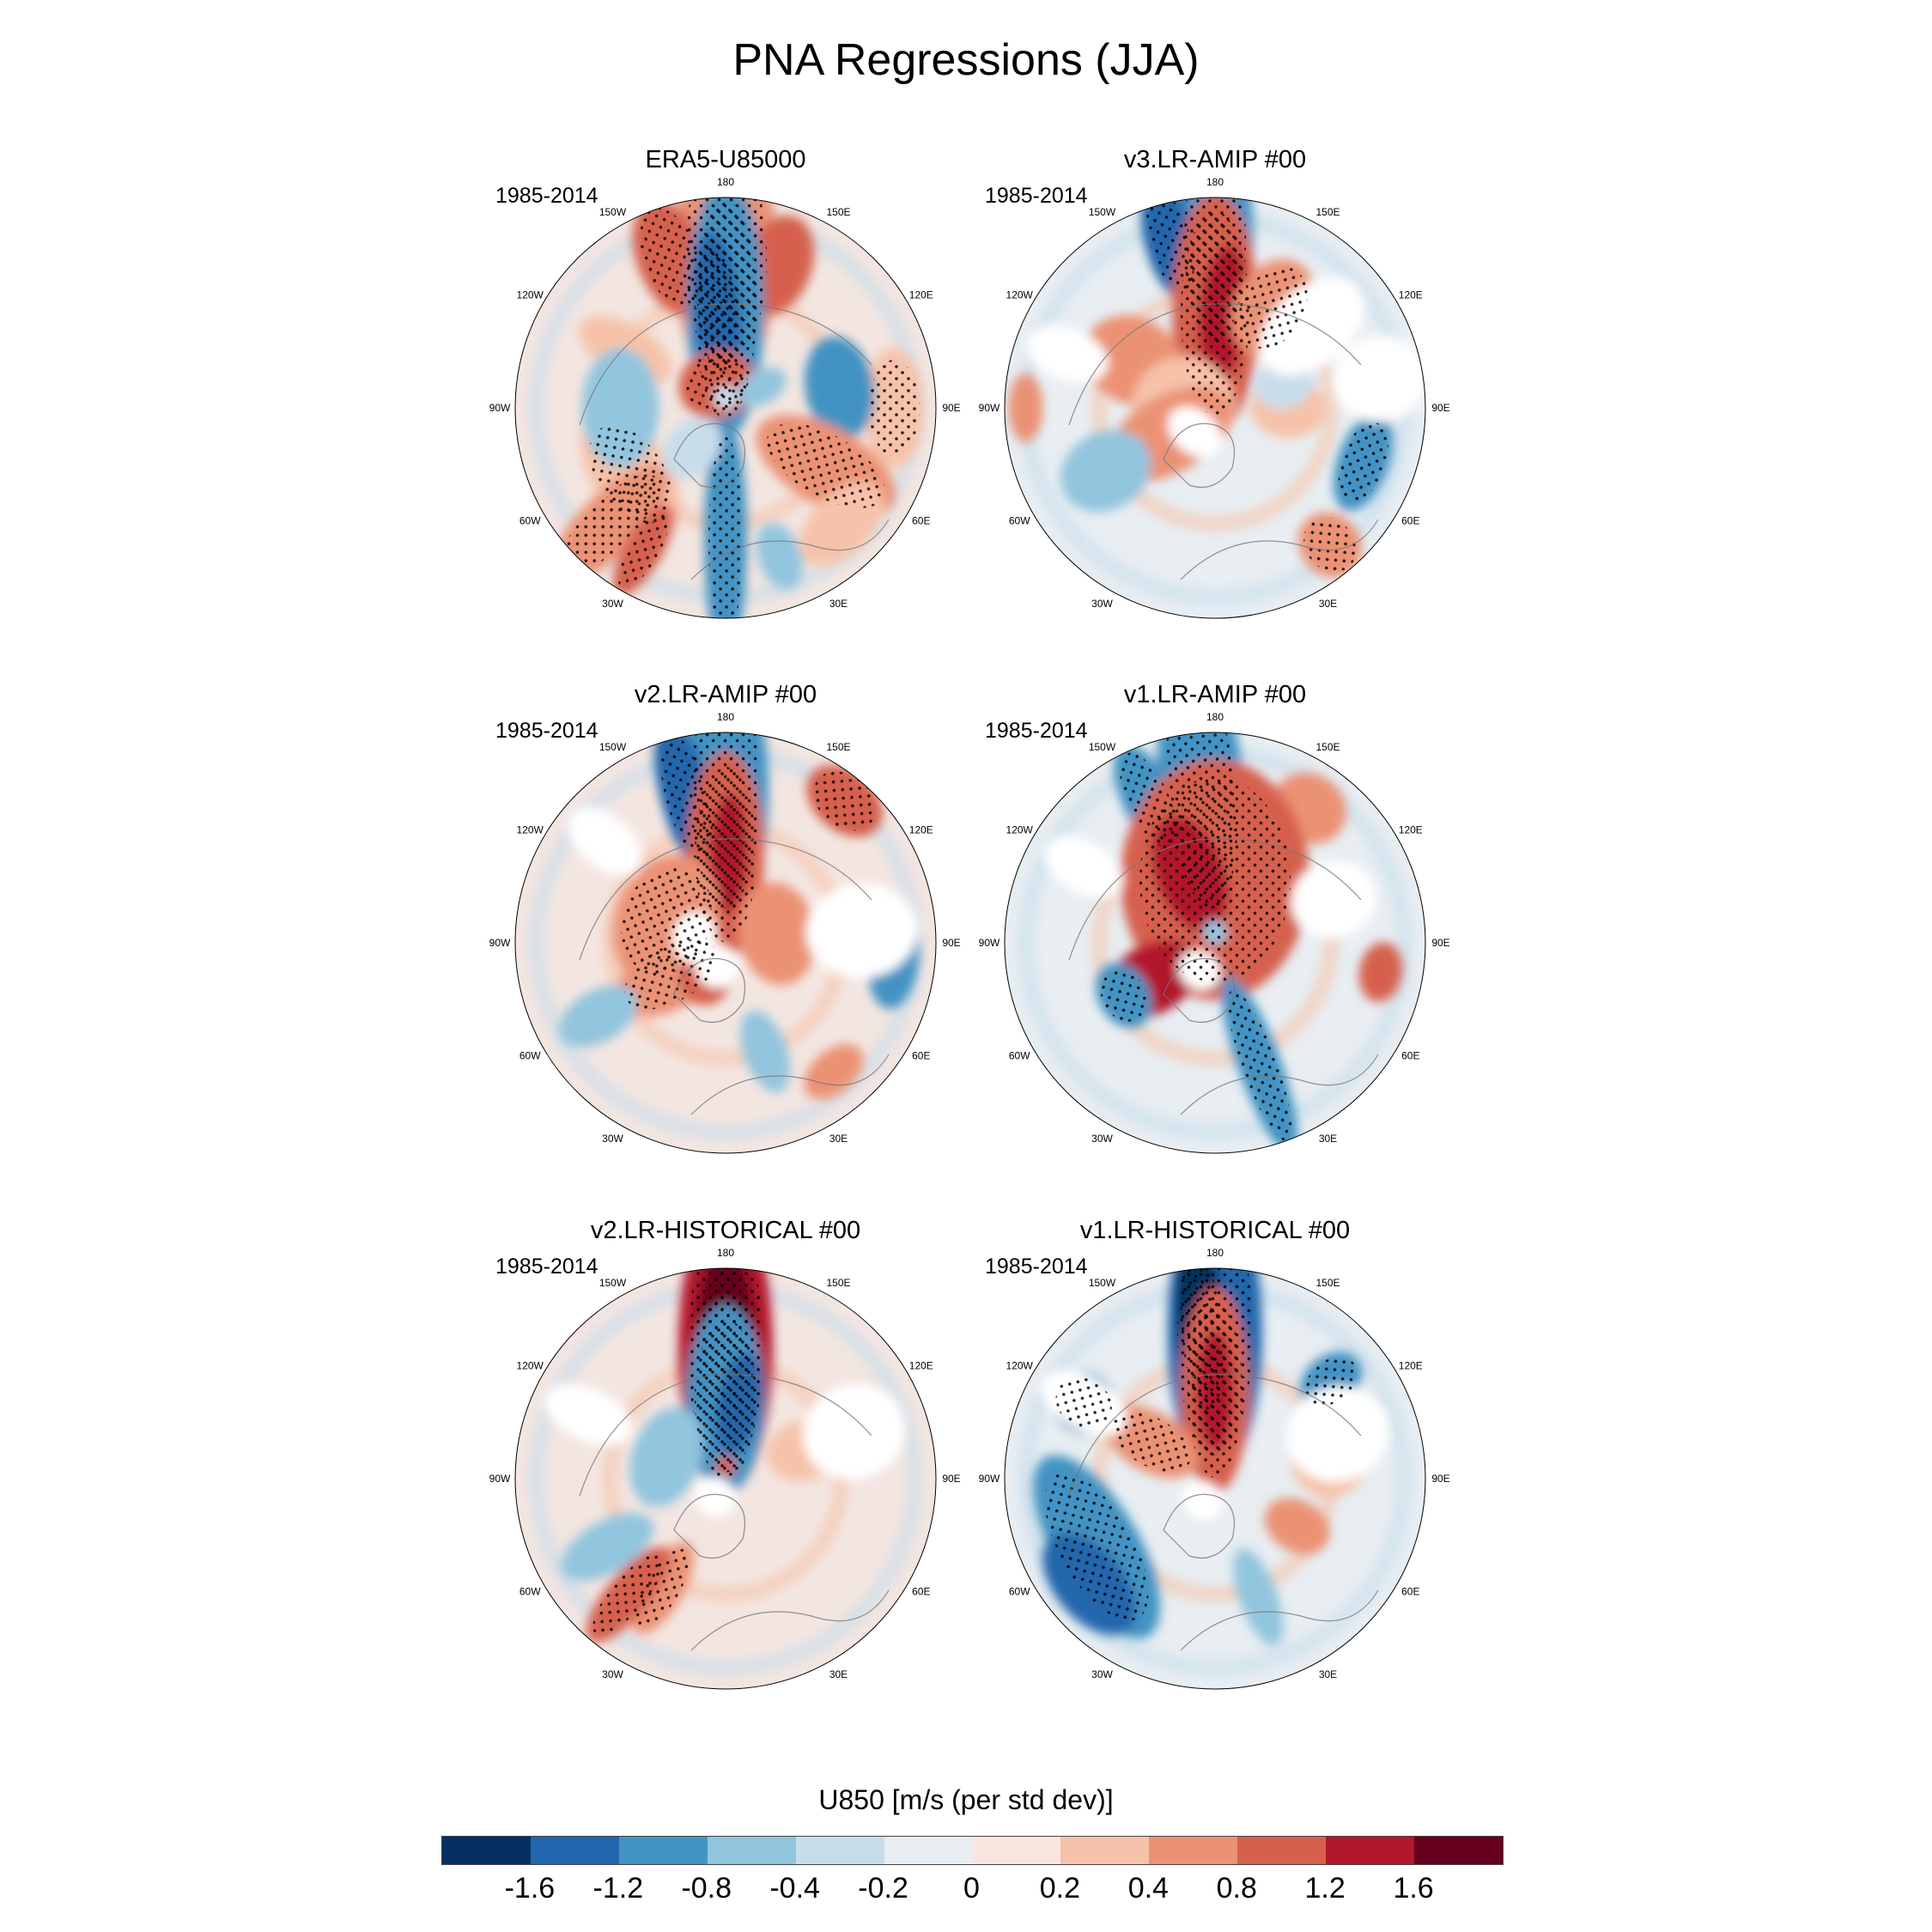  Describe the element at coordinates (1215, 159) in the screenshot. I see `panel-title: v3.LR-AMIP #00` at that location.